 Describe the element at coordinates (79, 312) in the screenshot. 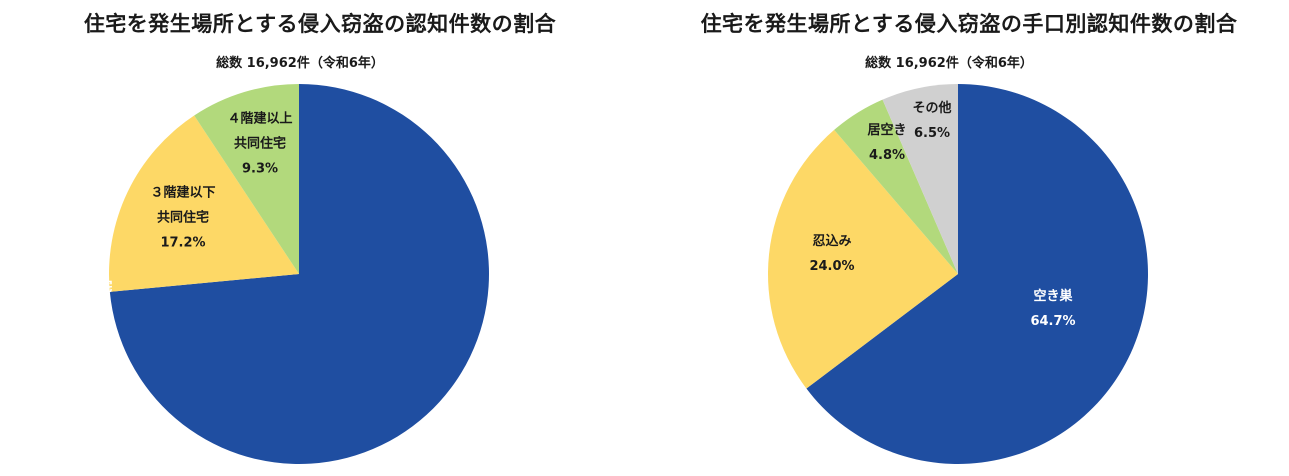

I see `slice-value-label: 73.5%` at that location.